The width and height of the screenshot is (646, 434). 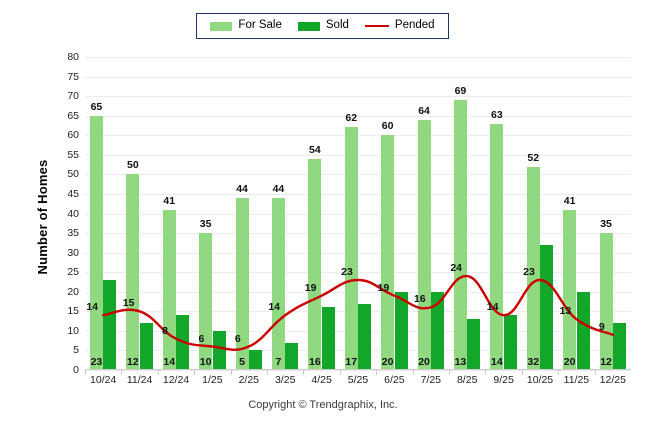 What do you see at coordinates (169, 200) in the screenshot?
I see `label-for-sale: 41` at bounding box center [169, 200].